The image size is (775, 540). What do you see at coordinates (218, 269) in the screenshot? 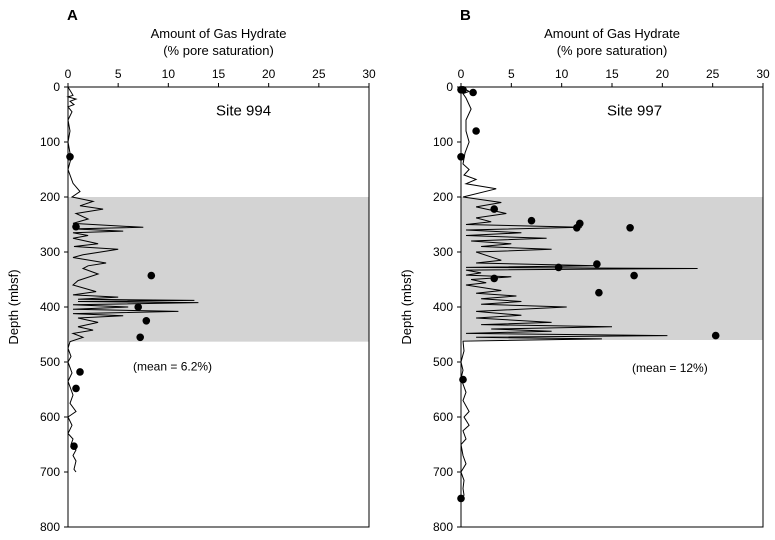
I see `hydrate-zone-shading` at bounding box center [218, 269].